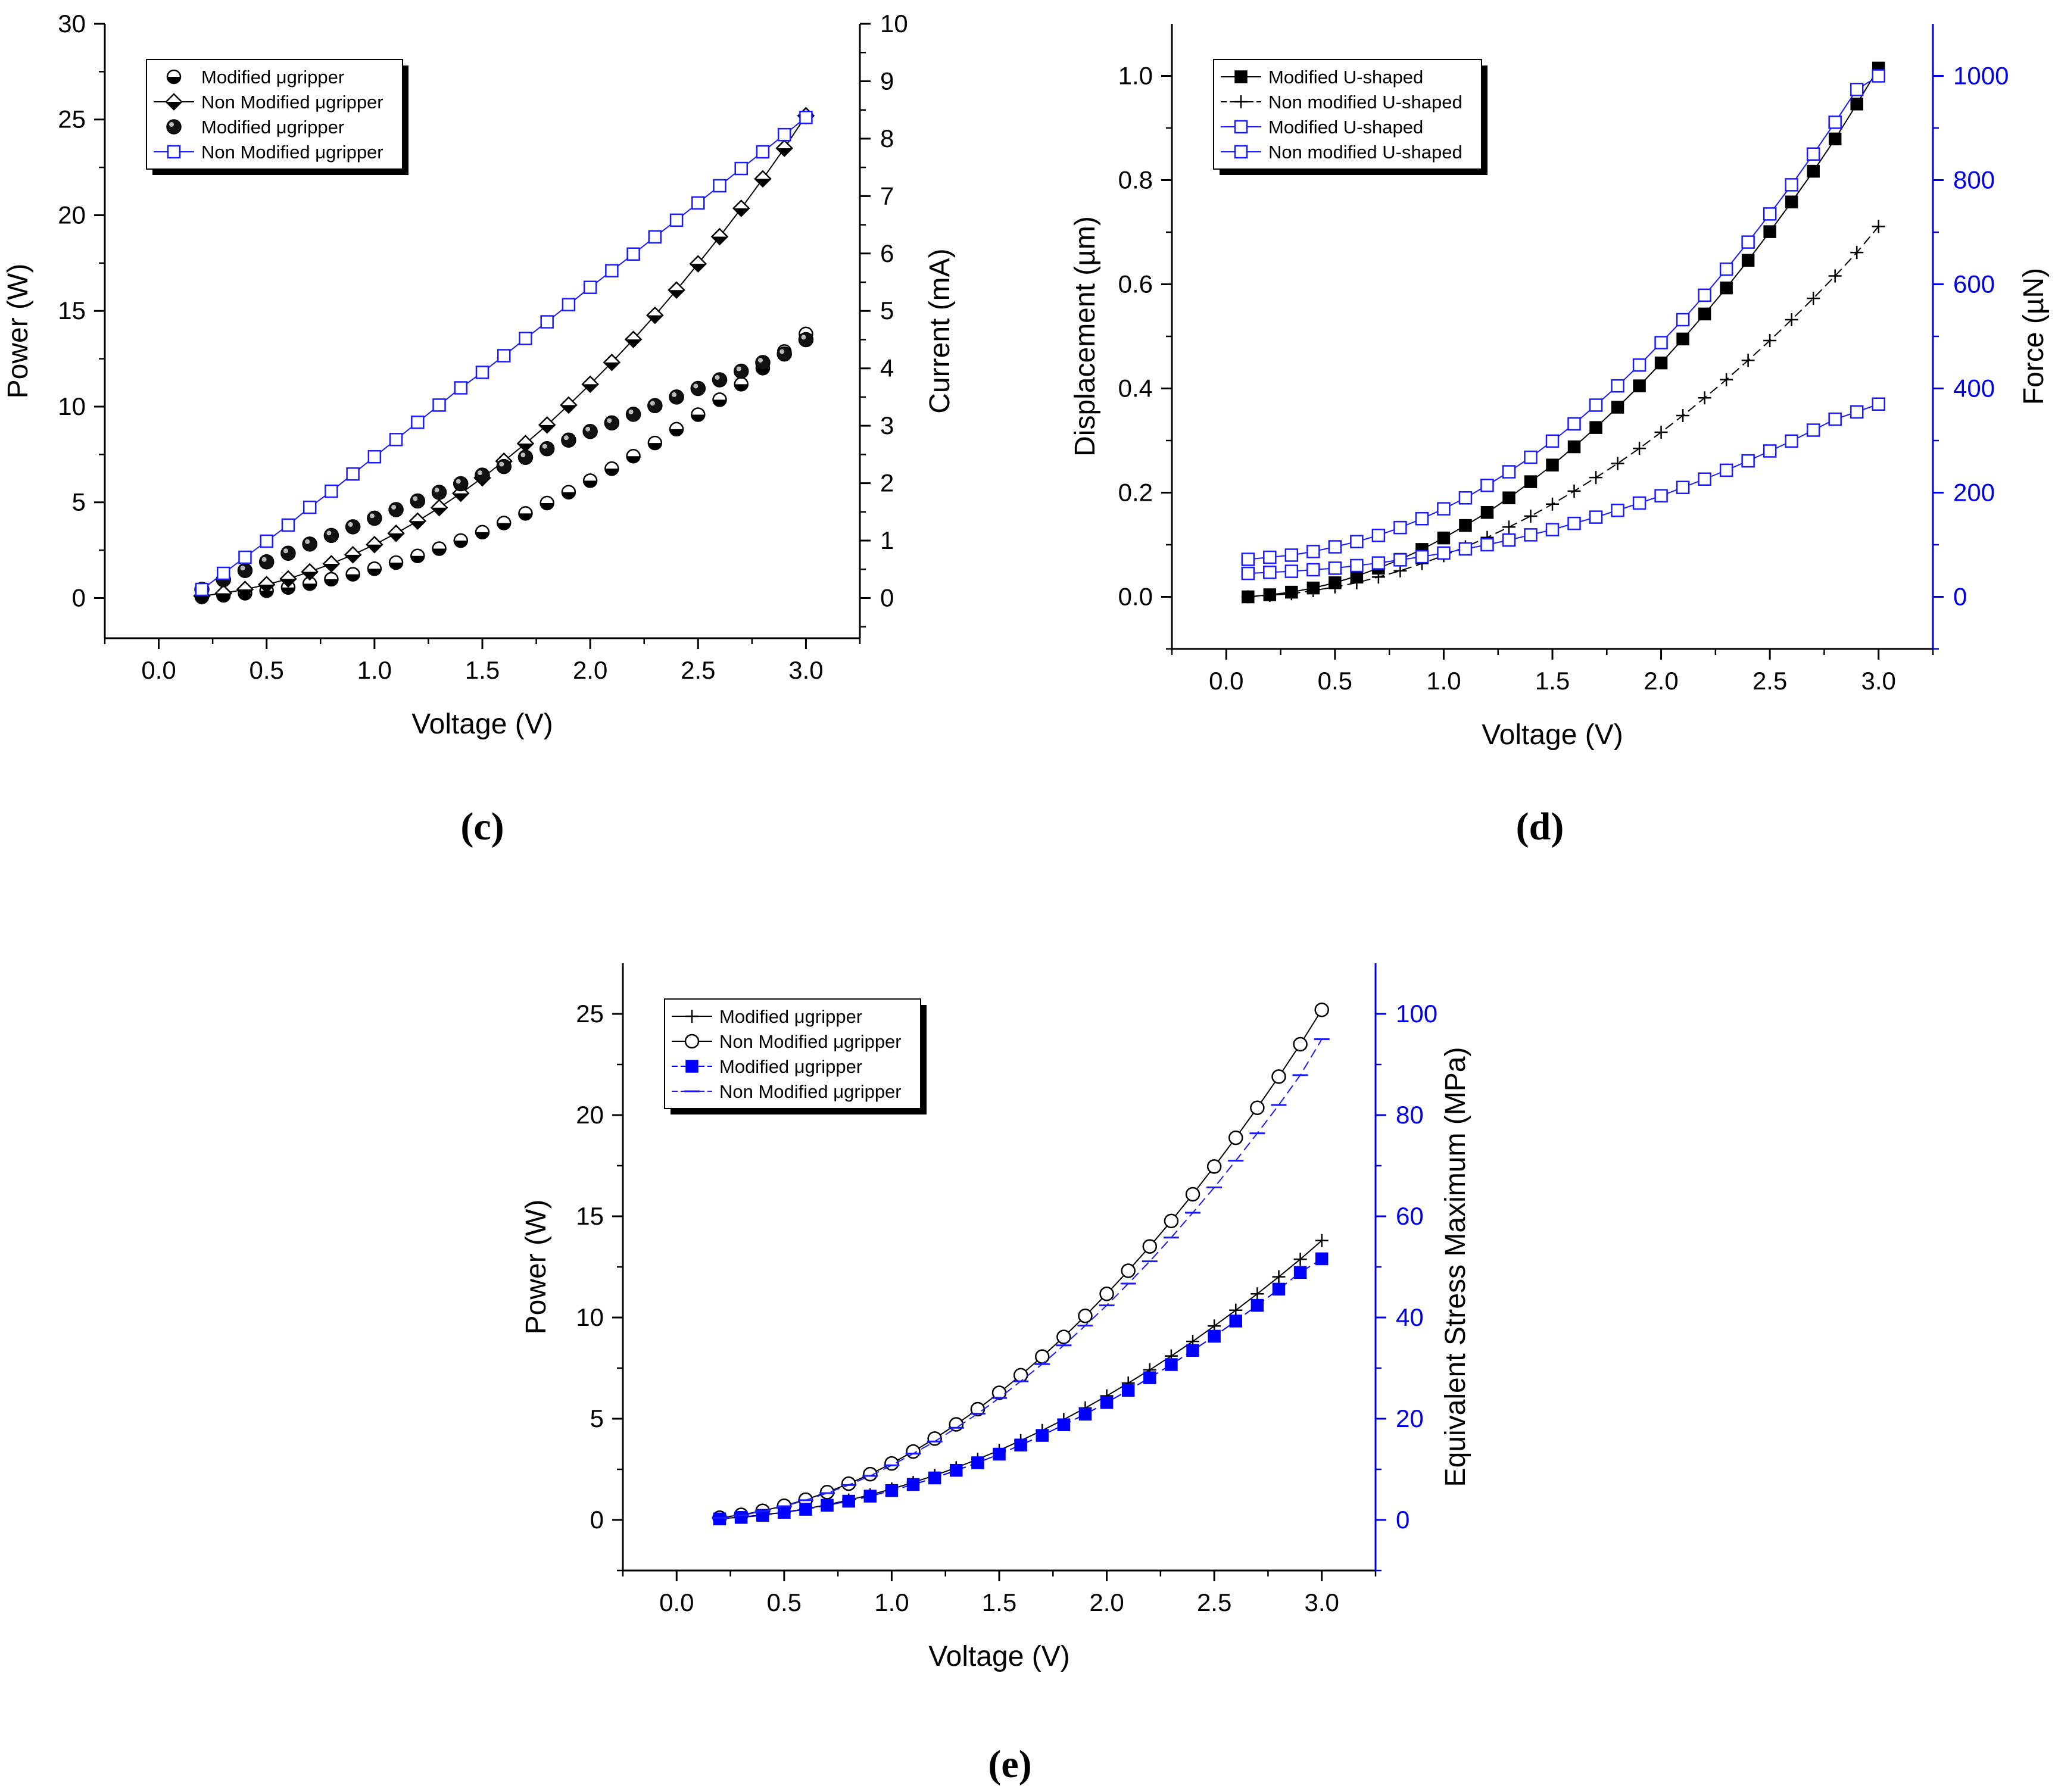 This screenshot has width=2055, height=1792. I want to click on y-tick-label: 15, so click(590, 1216).